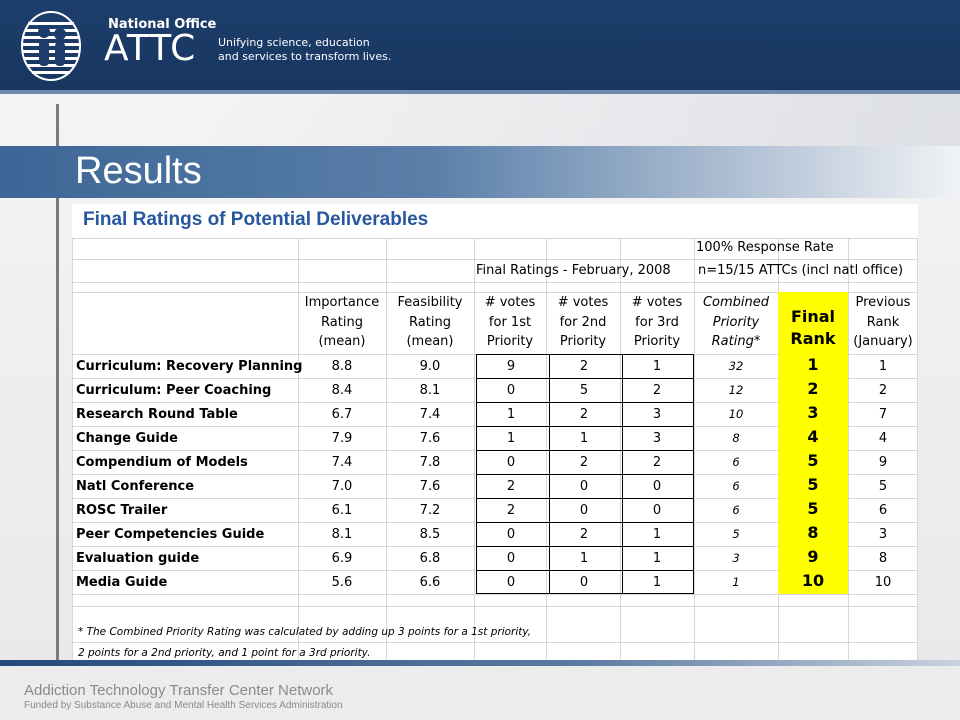 The width and height of the screenshot is (960, 720). What do you see at coordinates (430, 558) in the screenshot?
I see `feasibility-value: 6.8` at bounding box center [430, 558].